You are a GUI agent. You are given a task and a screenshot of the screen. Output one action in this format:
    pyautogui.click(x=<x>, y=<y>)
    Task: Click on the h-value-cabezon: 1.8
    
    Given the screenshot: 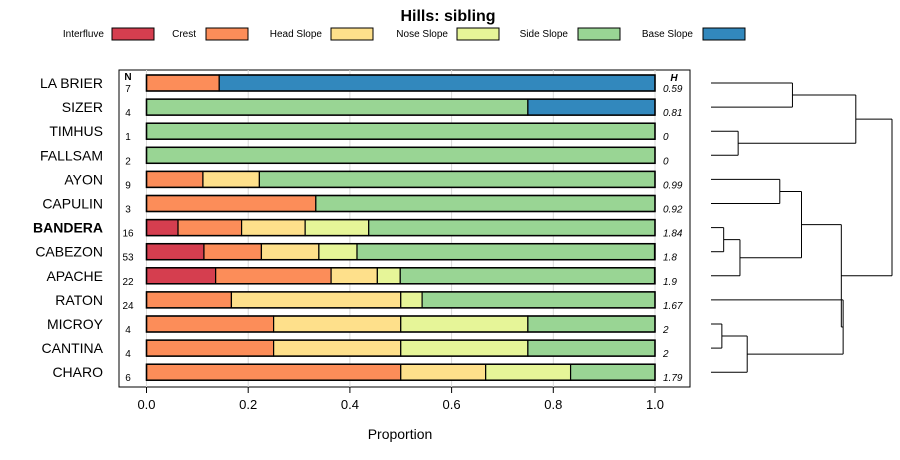 What is the action you would take?
    pyautogui.click(x=670, y=258)
    